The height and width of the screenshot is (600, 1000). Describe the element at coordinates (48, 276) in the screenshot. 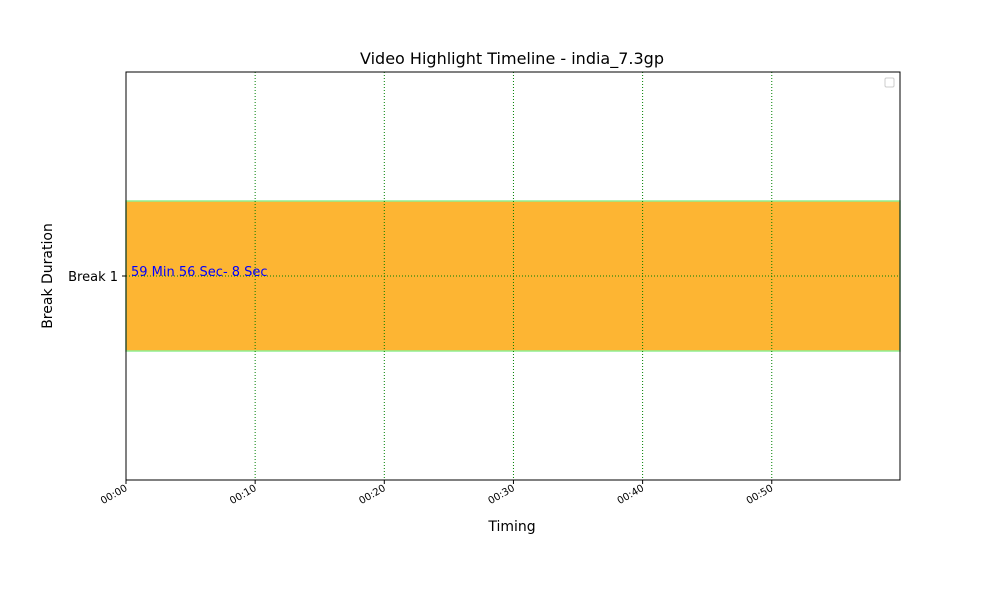

I see `y-axis-label: Break Duration` at that location.